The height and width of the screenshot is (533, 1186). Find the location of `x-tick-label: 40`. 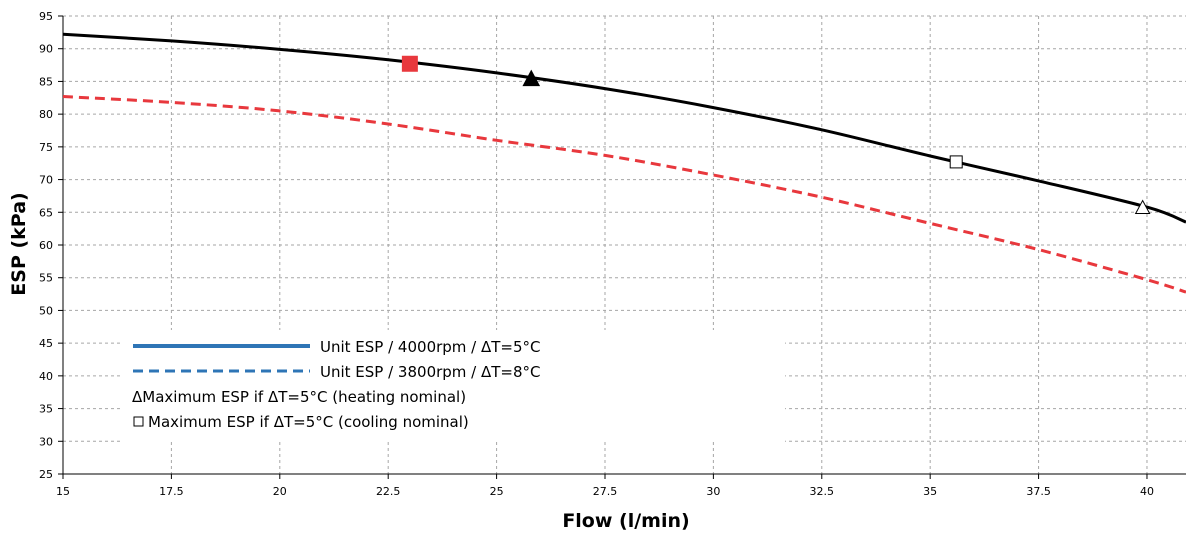

x-tick-label: 40 is located at coordinates (1147, 491).